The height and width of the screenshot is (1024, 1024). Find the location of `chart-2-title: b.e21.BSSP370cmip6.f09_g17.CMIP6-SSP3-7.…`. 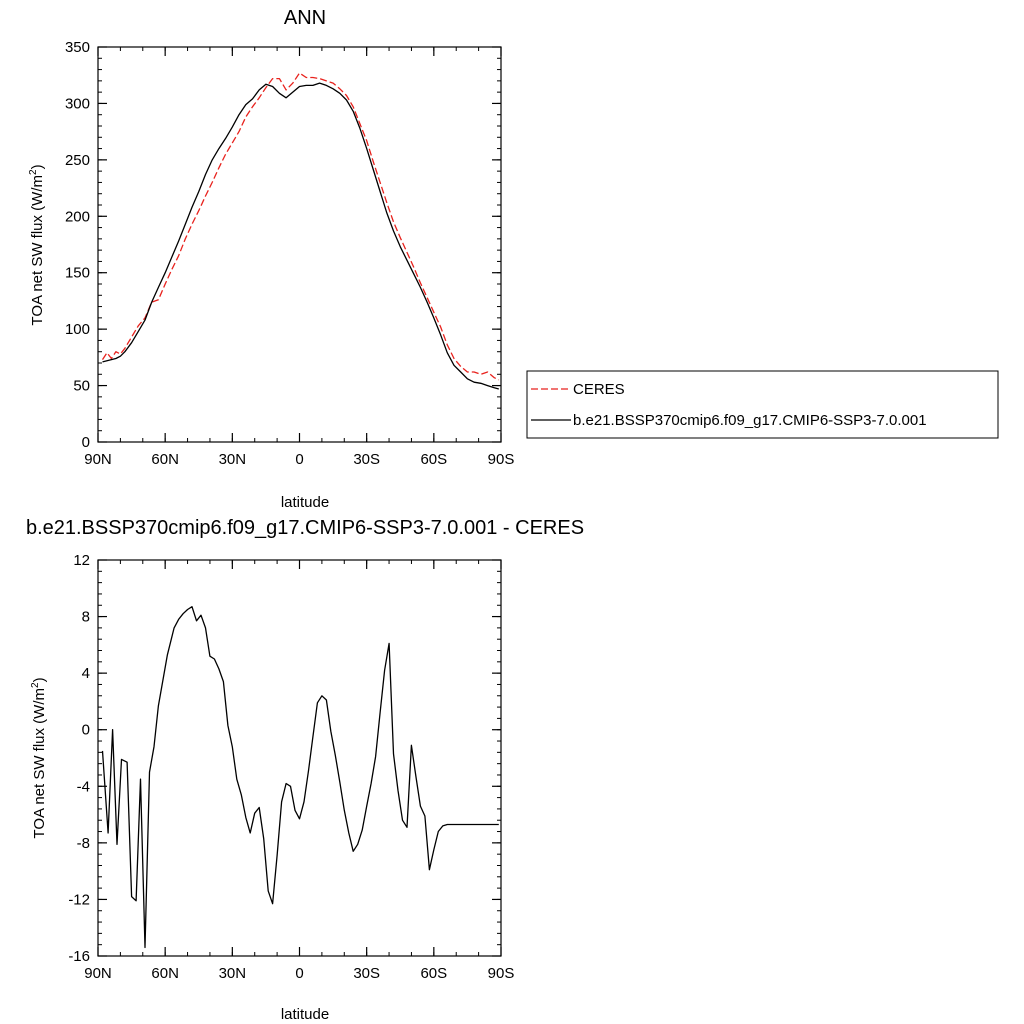

chart-2-title: b.e21.BSSP370cmip6.f09_g17.CMIP6-SSP3-7.… is located at coordinates (305, 528).